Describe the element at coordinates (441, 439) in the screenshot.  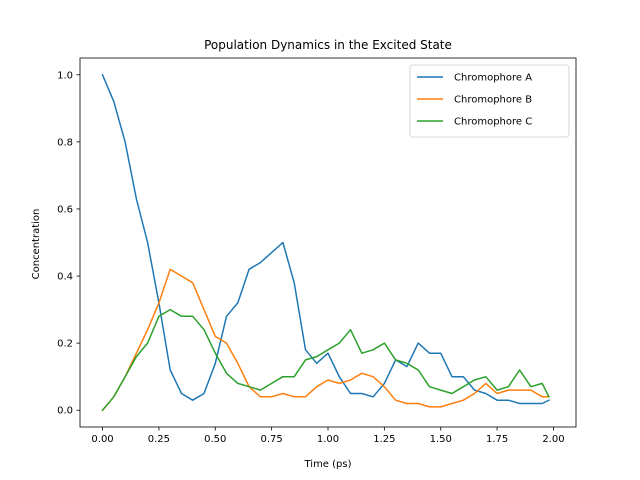
I see `x-tick-label: 1.50` at that location.